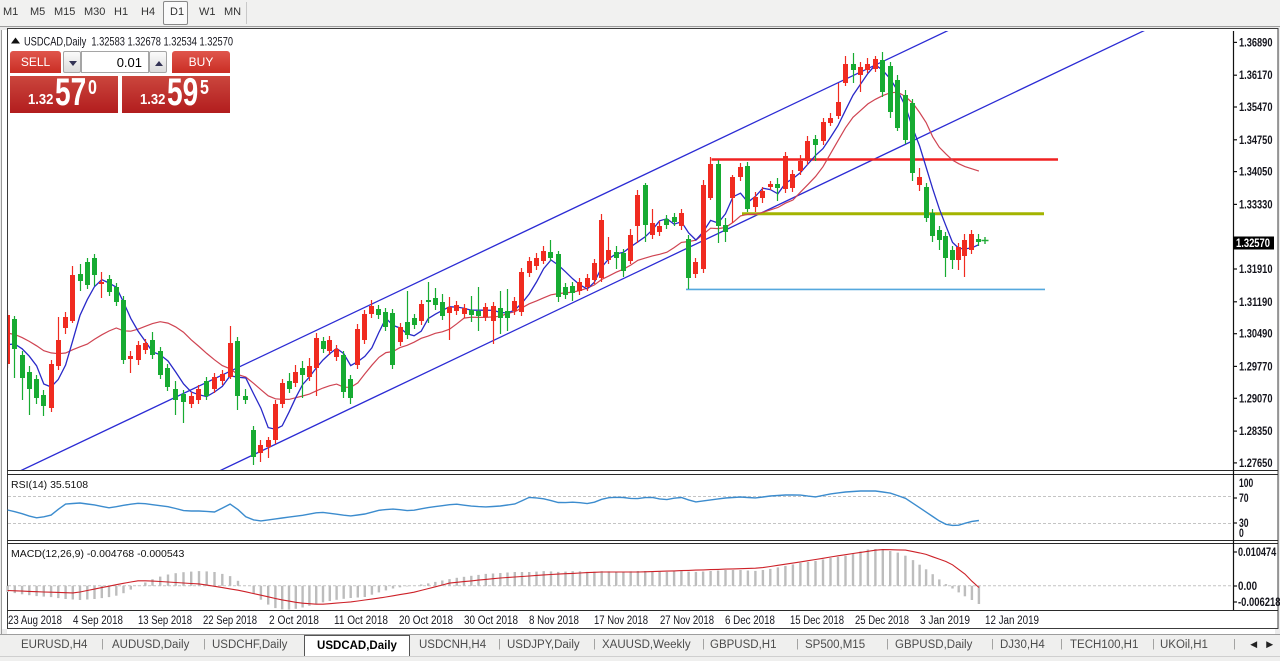 This screenshot has width=1280, height=661. I want to click on svg-text: 1.31190, so click(1256, 302).